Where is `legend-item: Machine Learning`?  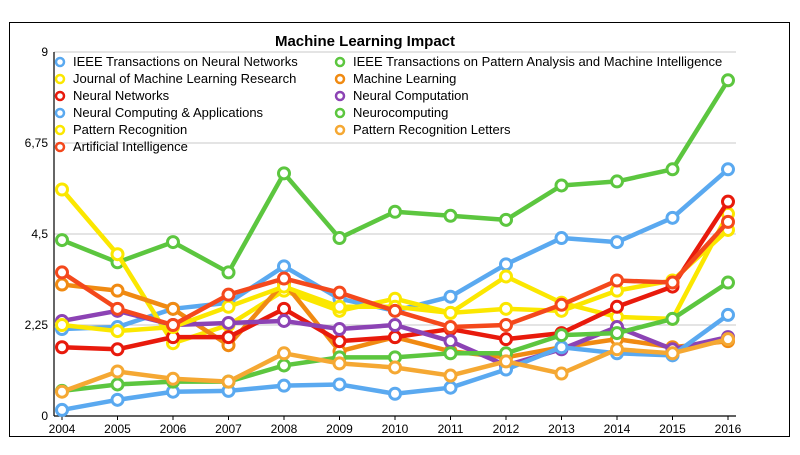 legend-item: Machine Learning is located at coordinates (395, 78).